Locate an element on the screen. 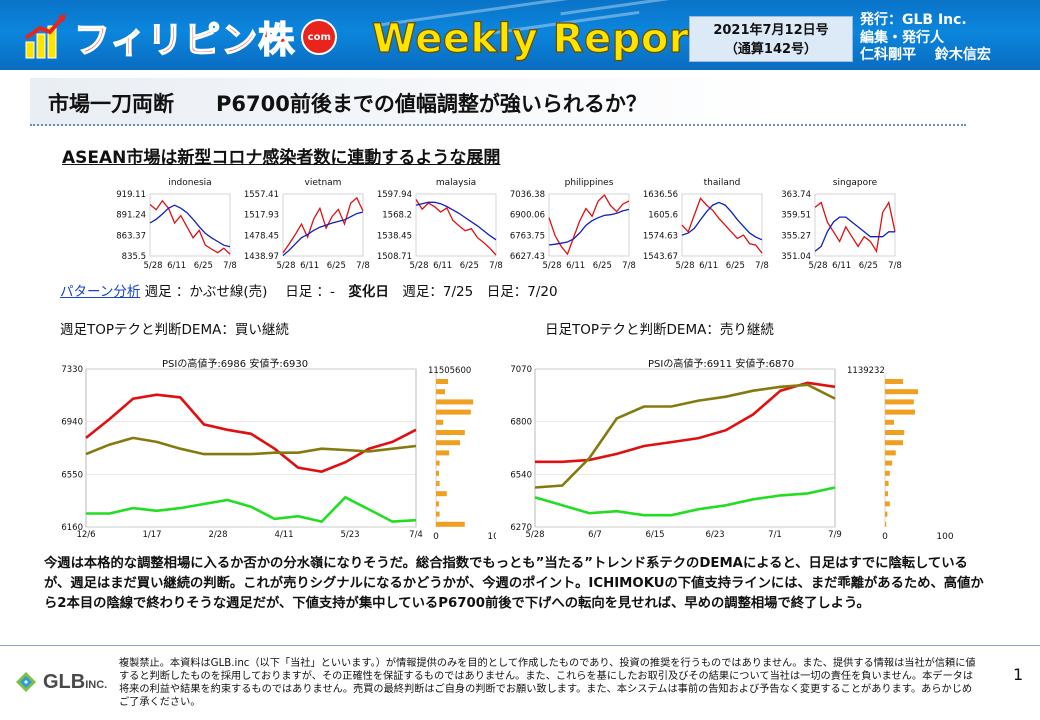 This screenshot has height=720, width=1040. pattern-weekly: 週足 ：かぶせ線(売) 日足 ：- is located at coordinates (244, 292).